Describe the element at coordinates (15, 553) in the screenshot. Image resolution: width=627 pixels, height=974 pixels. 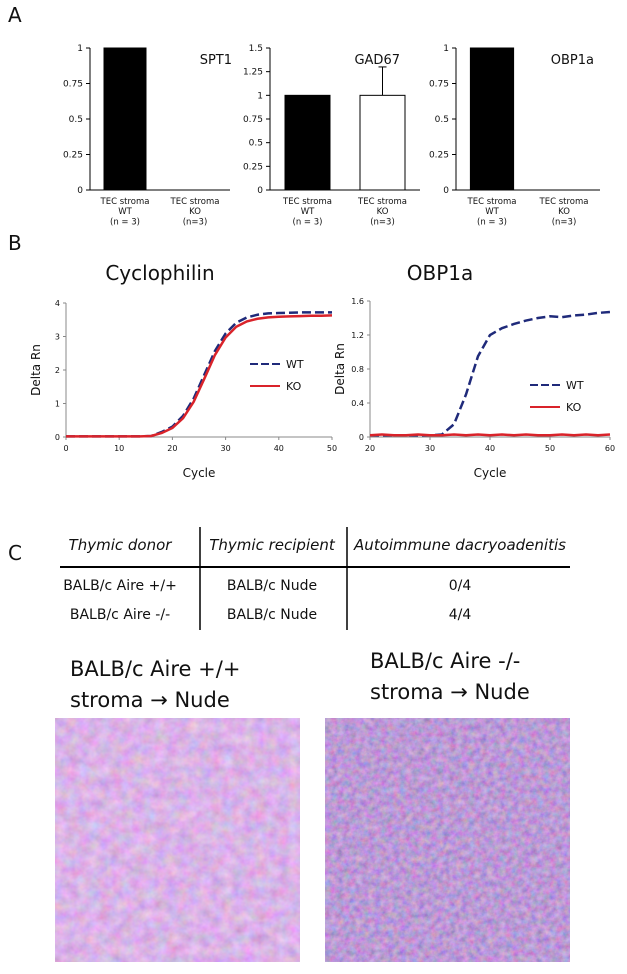
I see `panel-label: C` at that location.